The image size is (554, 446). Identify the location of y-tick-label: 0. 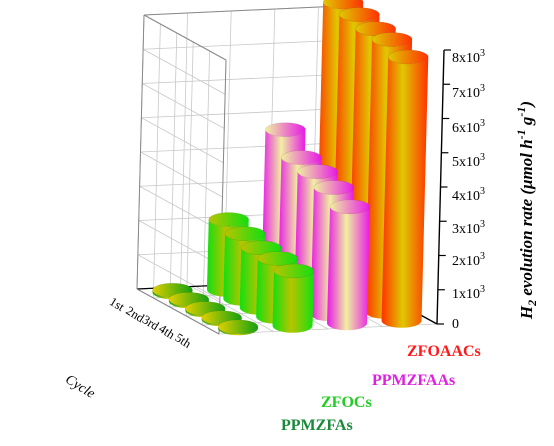
(455, 324).